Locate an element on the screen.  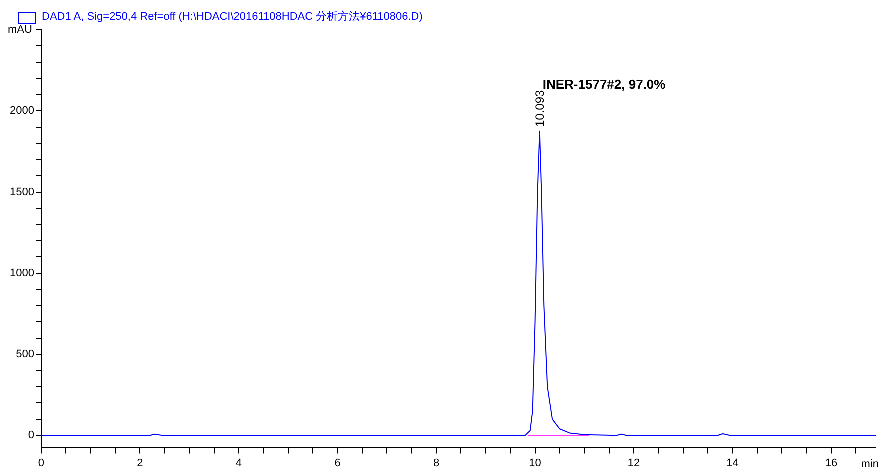
y-tick-label: 0 is located at coordinates (31, 436).